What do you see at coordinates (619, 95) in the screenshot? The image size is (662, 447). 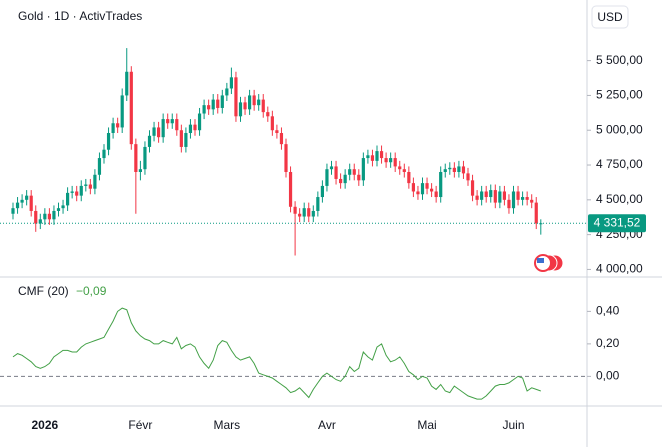 I see `y-tick-label: 5 250,00` at bounding box center [619, 95].